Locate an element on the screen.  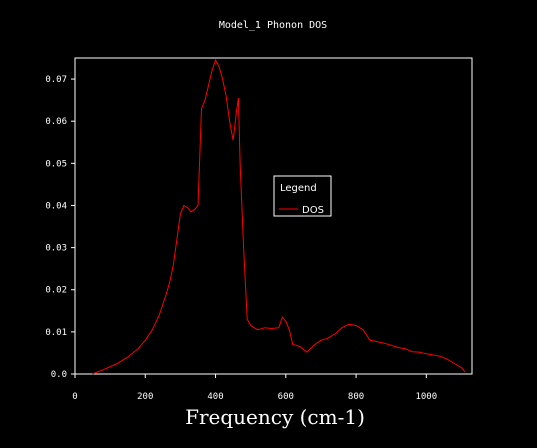
legend-box is located at coordinates (302, 196).